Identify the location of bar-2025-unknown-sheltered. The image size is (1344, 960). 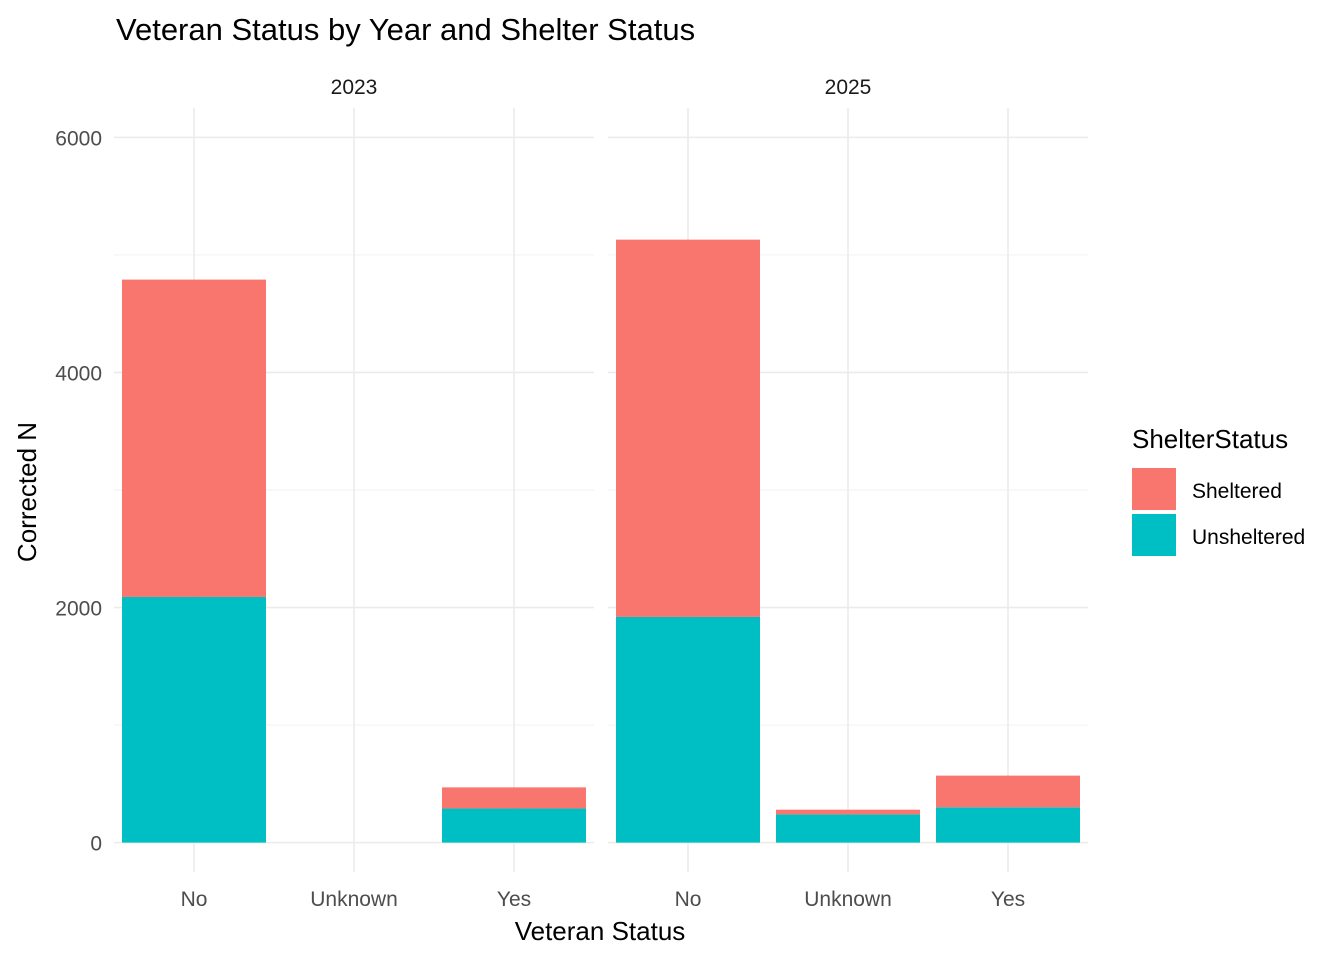
(848, 812).